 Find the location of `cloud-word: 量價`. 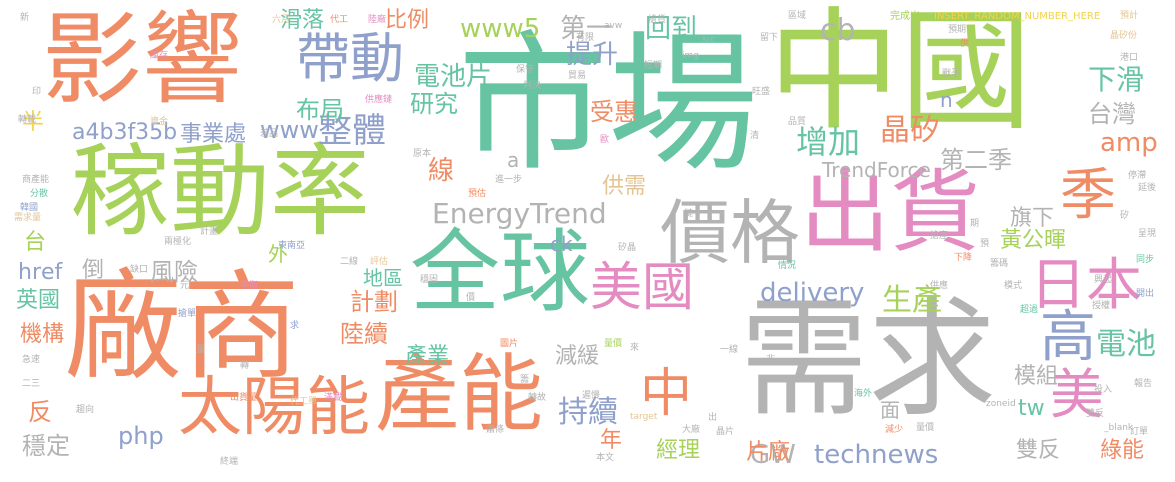

cloud-word: 量價 is located at coordinates (925, 428).